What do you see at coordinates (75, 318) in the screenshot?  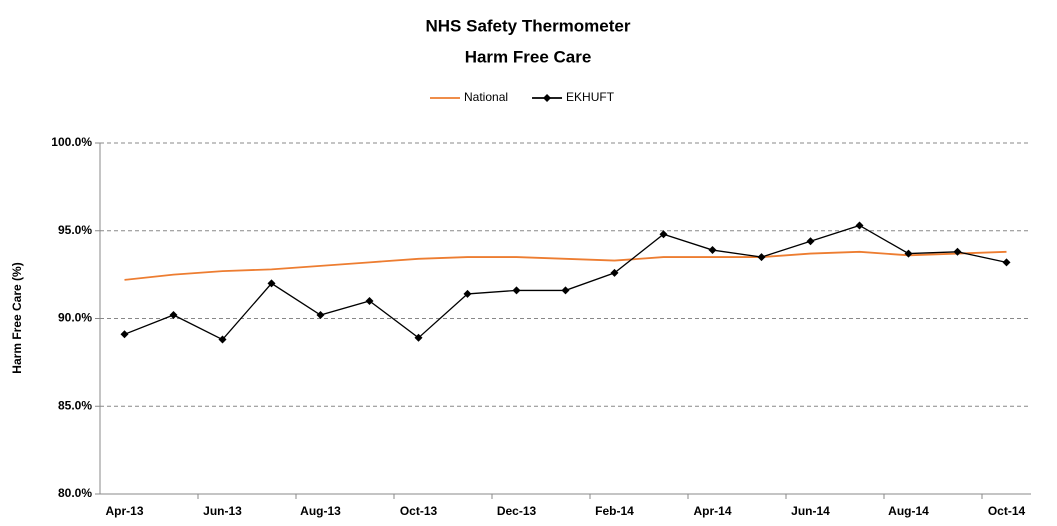 I see `y-tick-label: 90.0%` at bounding box center [75, 318].